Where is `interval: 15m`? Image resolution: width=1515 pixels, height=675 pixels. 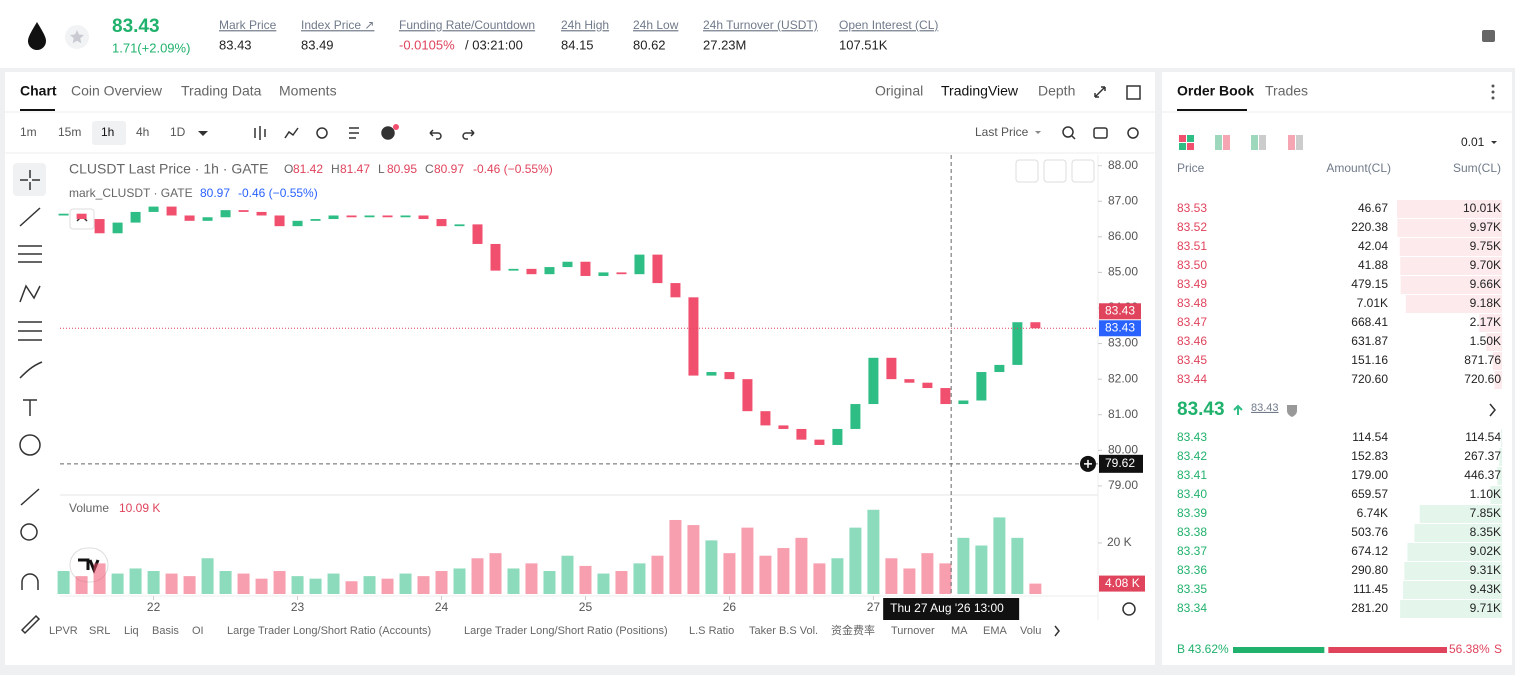
interval: 15m is located at coordinates (69, 132).